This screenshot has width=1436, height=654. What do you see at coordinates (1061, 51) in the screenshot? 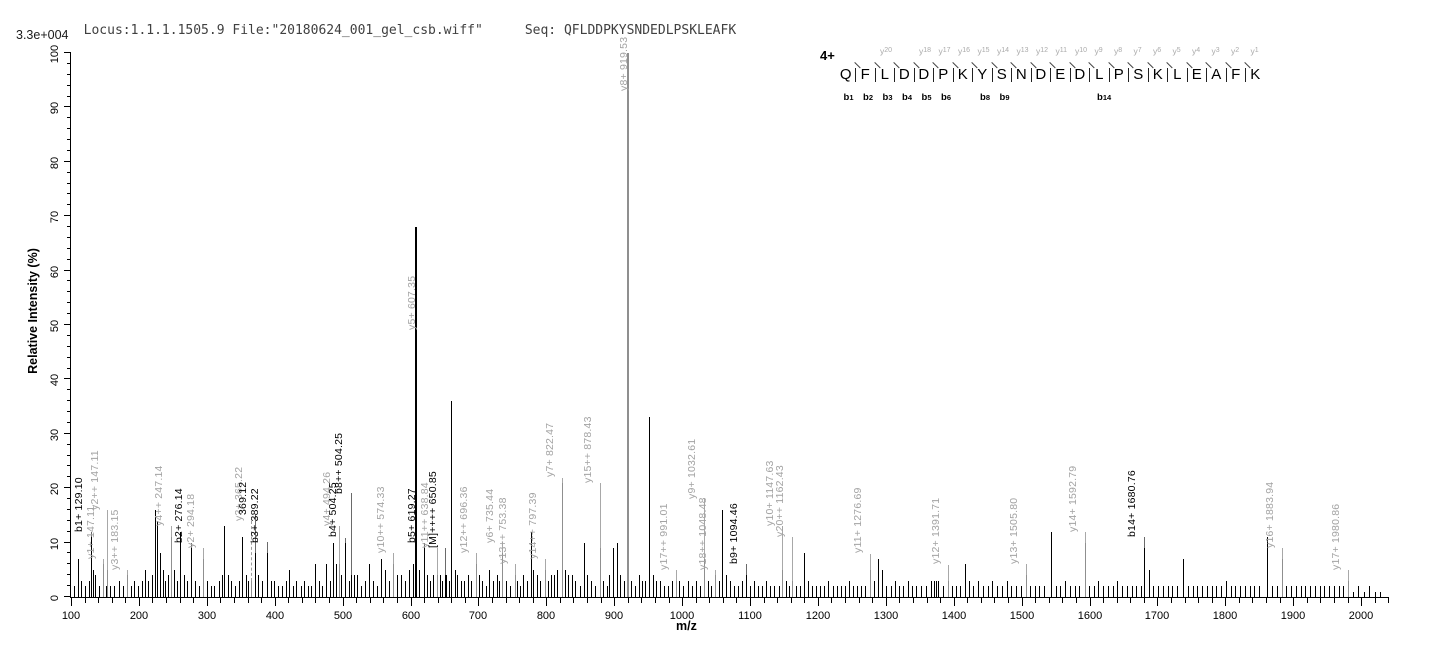
I see `y-ion-label: y11` at bounding box center [1061, 51].